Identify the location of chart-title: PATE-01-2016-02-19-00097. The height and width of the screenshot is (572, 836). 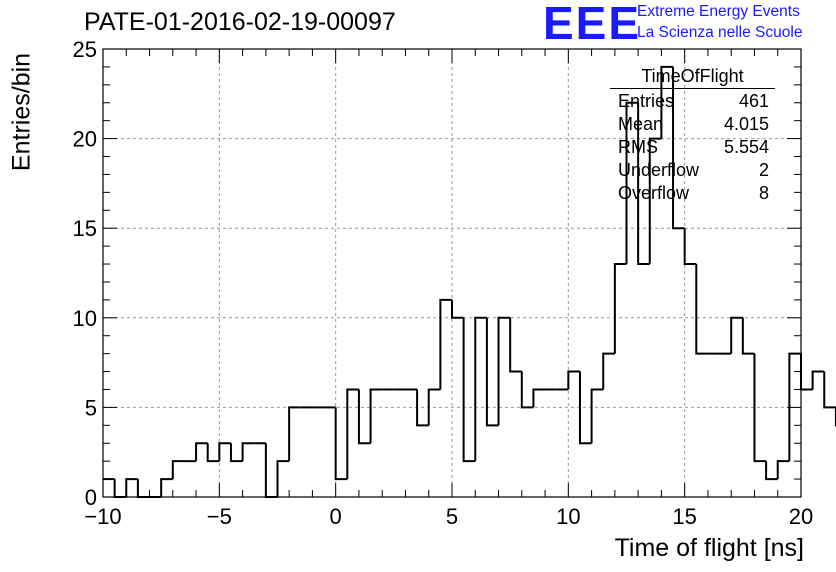
(240, 22).